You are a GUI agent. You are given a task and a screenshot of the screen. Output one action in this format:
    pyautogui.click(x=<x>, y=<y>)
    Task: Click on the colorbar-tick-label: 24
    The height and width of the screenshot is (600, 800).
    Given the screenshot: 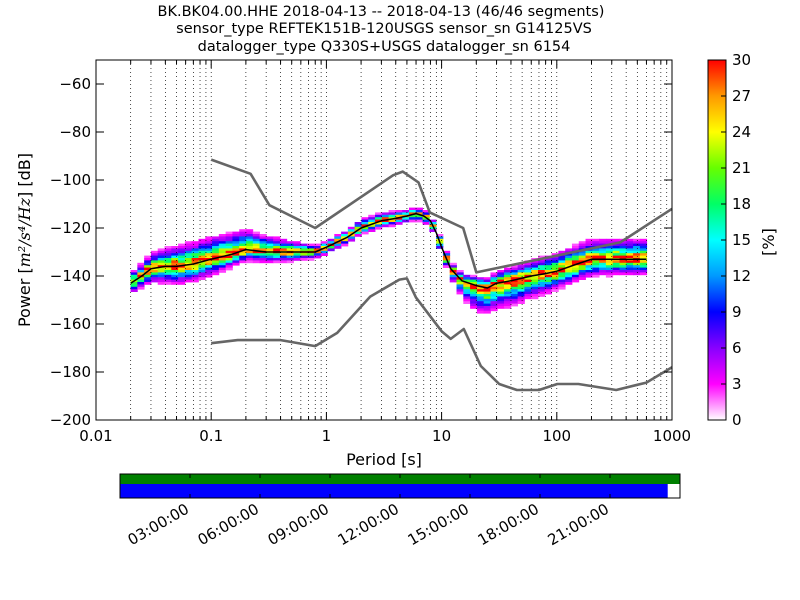 What is the action you would take?
    pyautogui.click(x=741, y=132)
    